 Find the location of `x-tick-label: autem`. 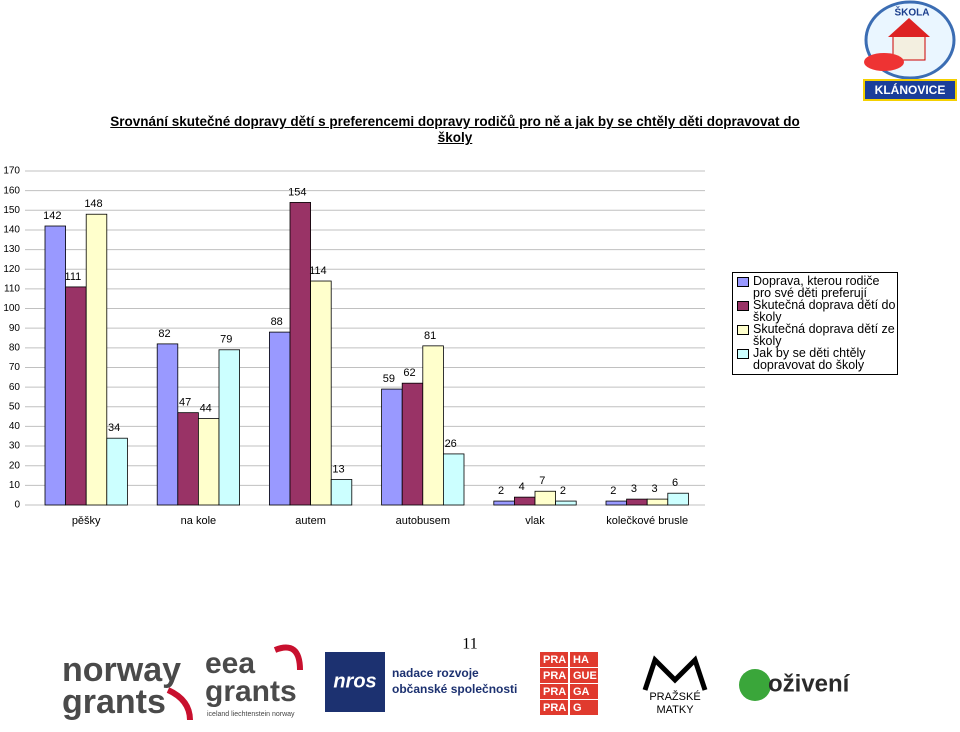

x-tick-label: autem is located at coordinates (310, 521).